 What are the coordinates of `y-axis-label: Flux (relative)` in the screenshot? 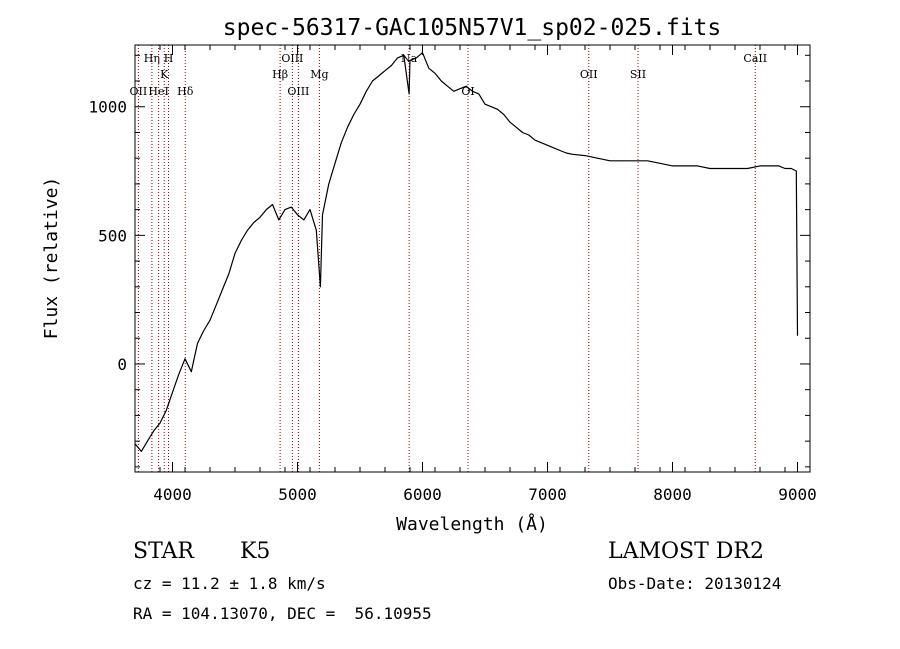 It's located at (51, 258).